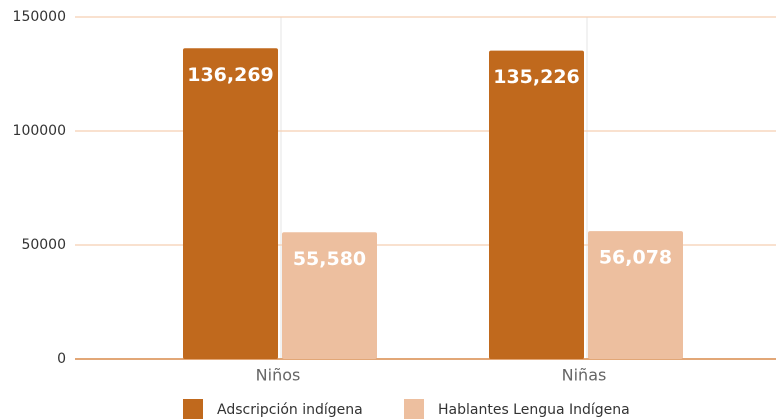 This screenshot has width=776, height=420. Describe the element at coordinates (43, 245) in the screenshot. I see `y-tick-label: 50000` at that location.